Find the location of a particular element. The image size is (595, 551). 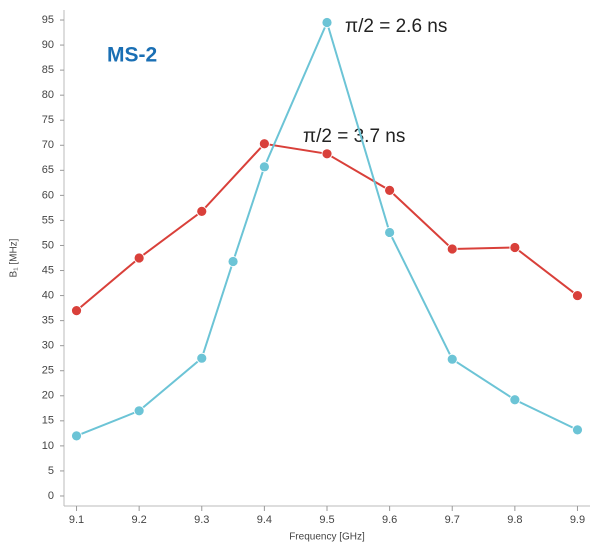

x-tick-label: 9.7 is located at coordinates (452, 520).